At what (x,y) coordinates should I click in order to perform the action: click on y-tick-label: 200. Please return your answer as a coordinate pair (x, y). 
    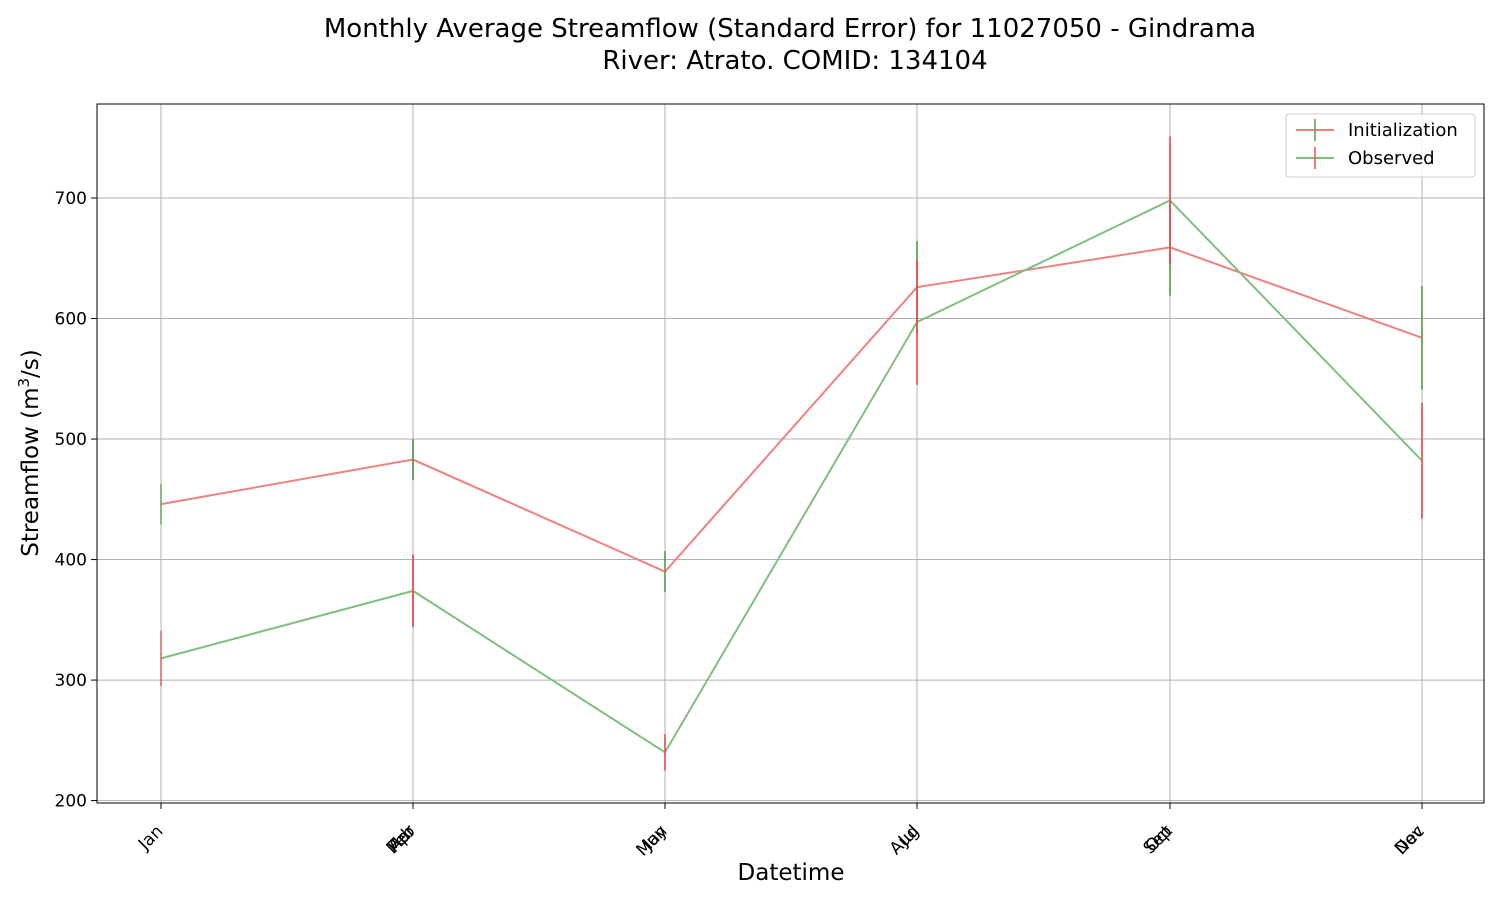
    Looking at the image, I should click on (71, 802).